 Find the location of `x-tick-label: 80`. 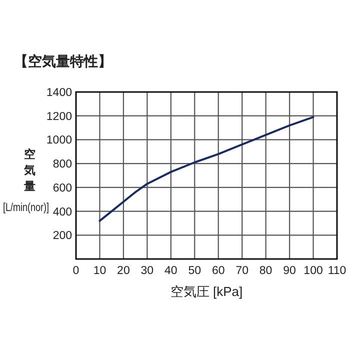

x-tick-label: 80 is located at coordinates (265, 271).